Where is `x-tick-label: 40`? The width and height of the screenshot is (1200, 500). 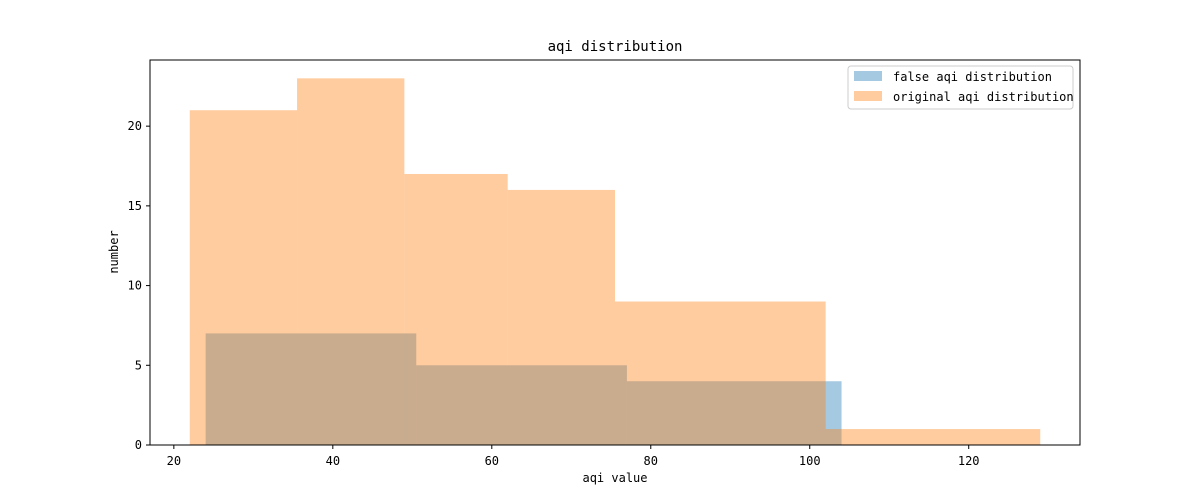
x-tick-label: 40 is located at coordinates (333, 461).